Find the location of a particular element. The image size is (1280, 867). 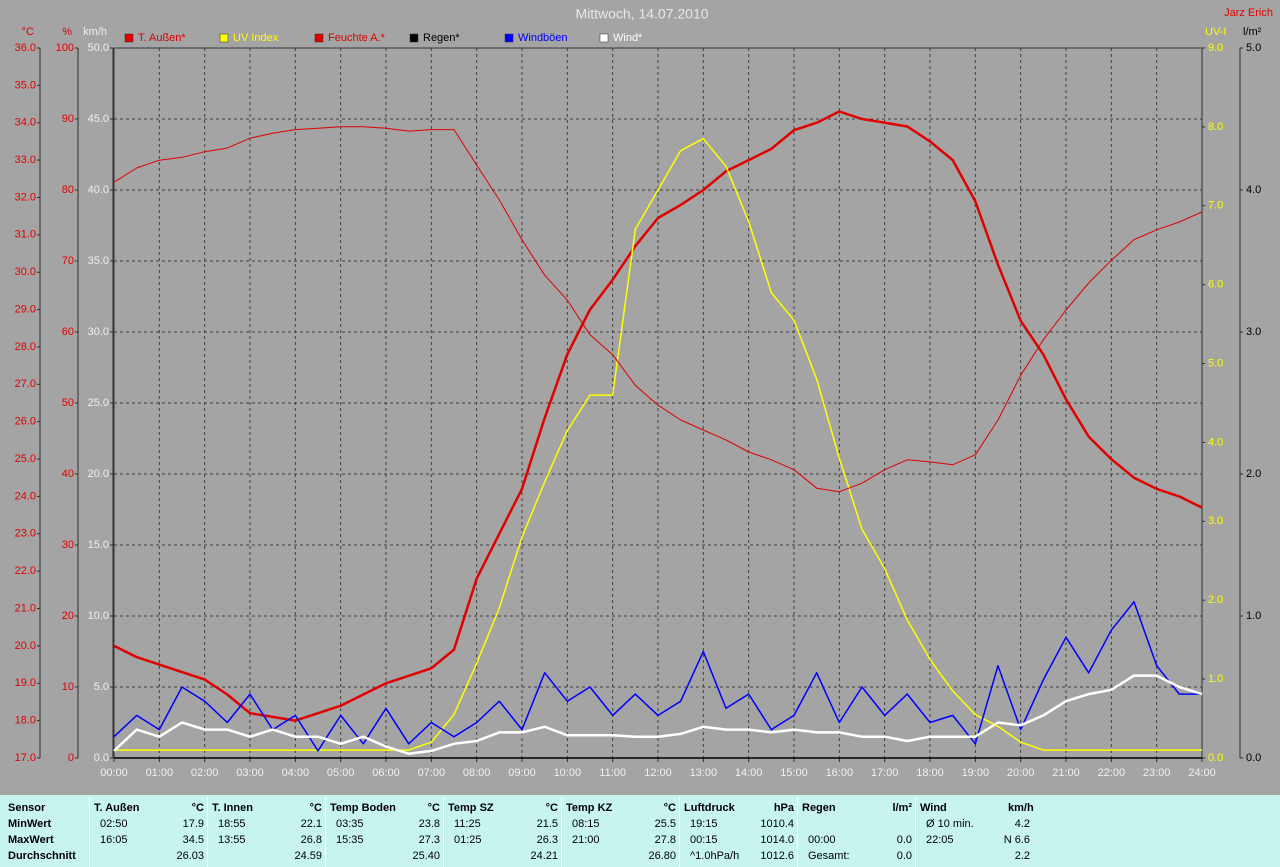

y-tick-label: 28.0 is located at coordinates (25, 347).